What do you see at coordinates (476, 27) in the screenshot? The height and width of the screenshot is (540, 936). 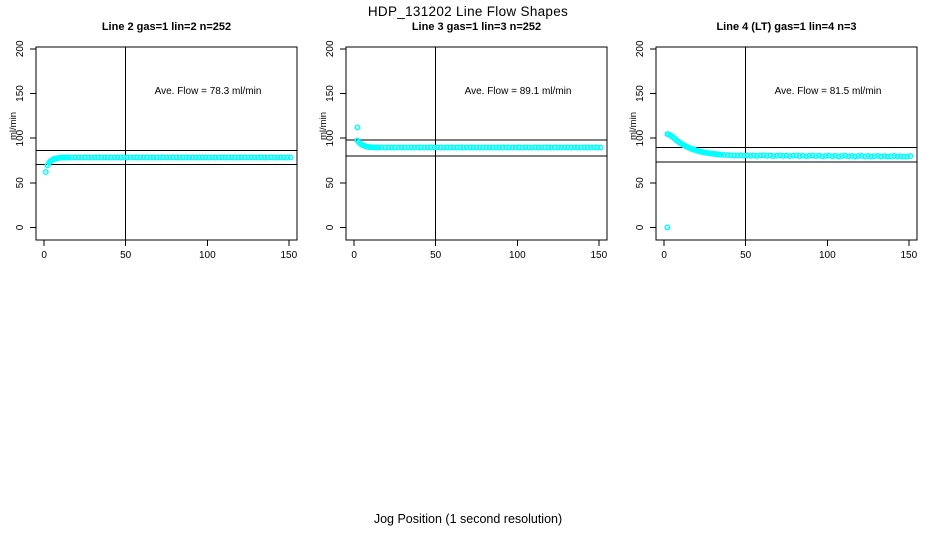 I see `panel-title: Line 3 gas=1 lin=3 n=252` at bounding box center [476, 27].